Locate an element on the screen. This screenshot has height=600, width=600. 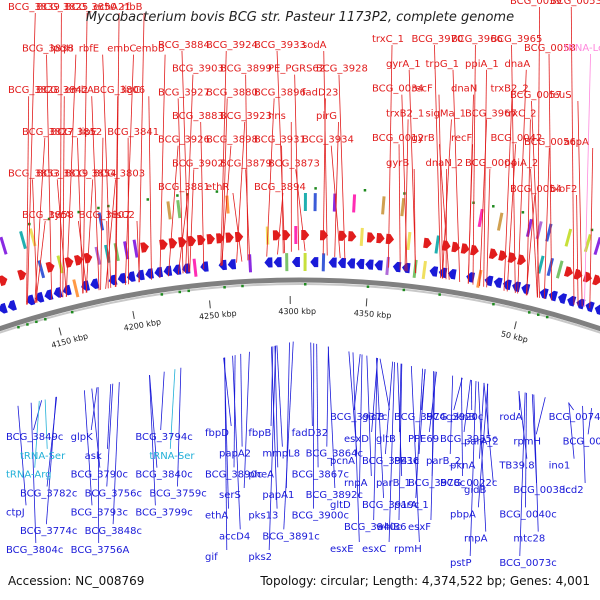
gene-label: ethA is located at coordinates (216, 516).